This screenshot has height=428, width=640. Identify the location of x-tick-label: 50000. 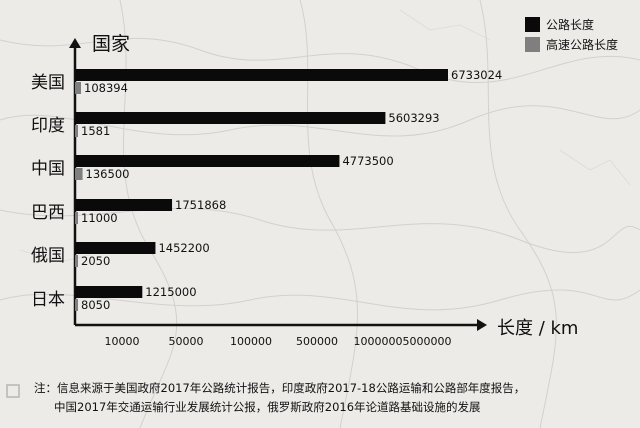
(186, 341).